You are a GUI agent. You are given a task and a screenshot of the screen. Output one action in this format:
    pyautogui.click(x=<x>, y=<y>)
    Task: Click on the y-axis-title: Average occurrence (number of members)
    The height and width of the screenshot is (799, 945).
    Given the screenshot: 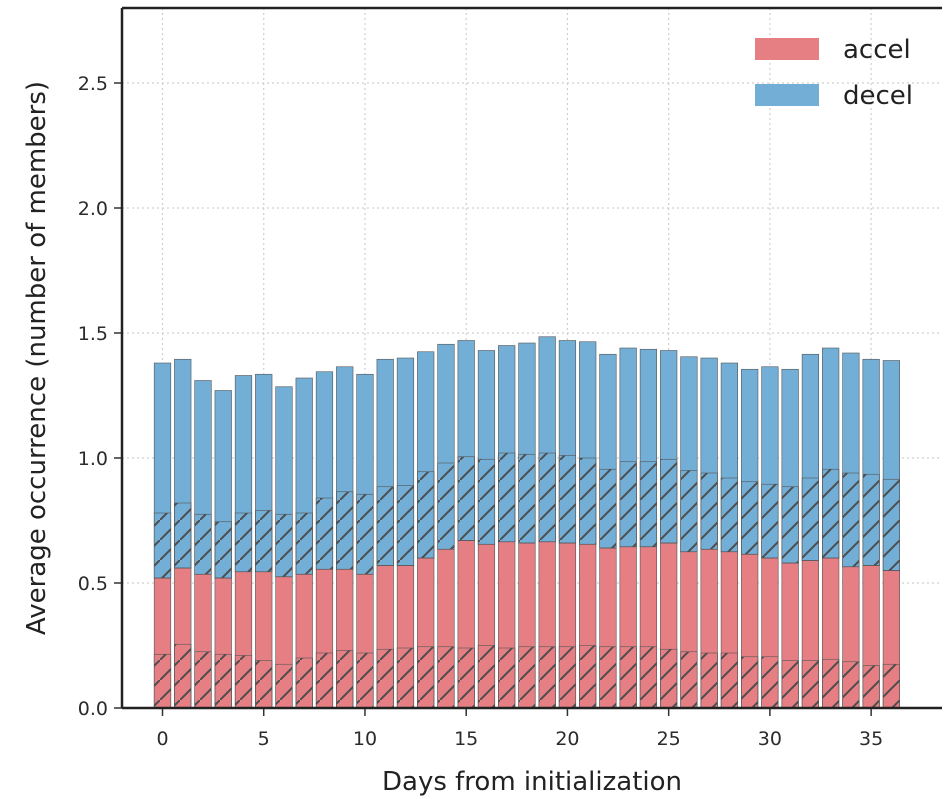 What is the action you would take?
    pyautogui.click(x=37, y=358)
    